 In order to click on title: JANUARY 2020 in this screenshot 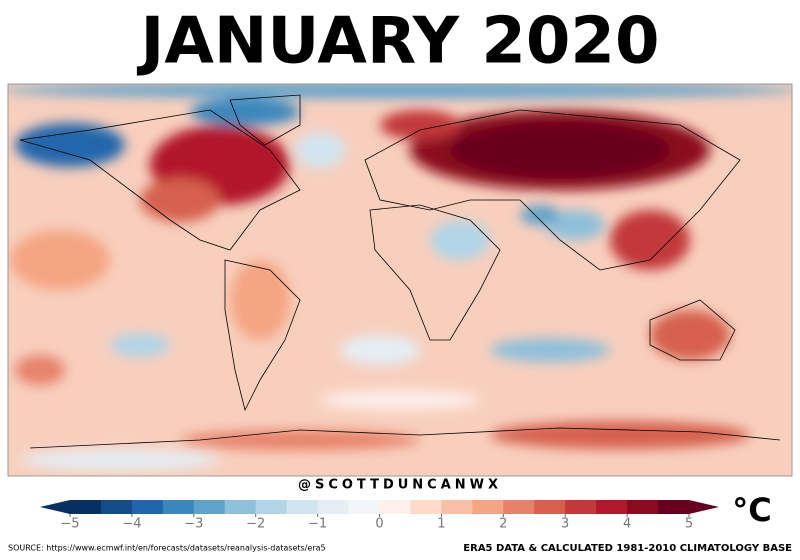, I will do `click(398, 42)`.